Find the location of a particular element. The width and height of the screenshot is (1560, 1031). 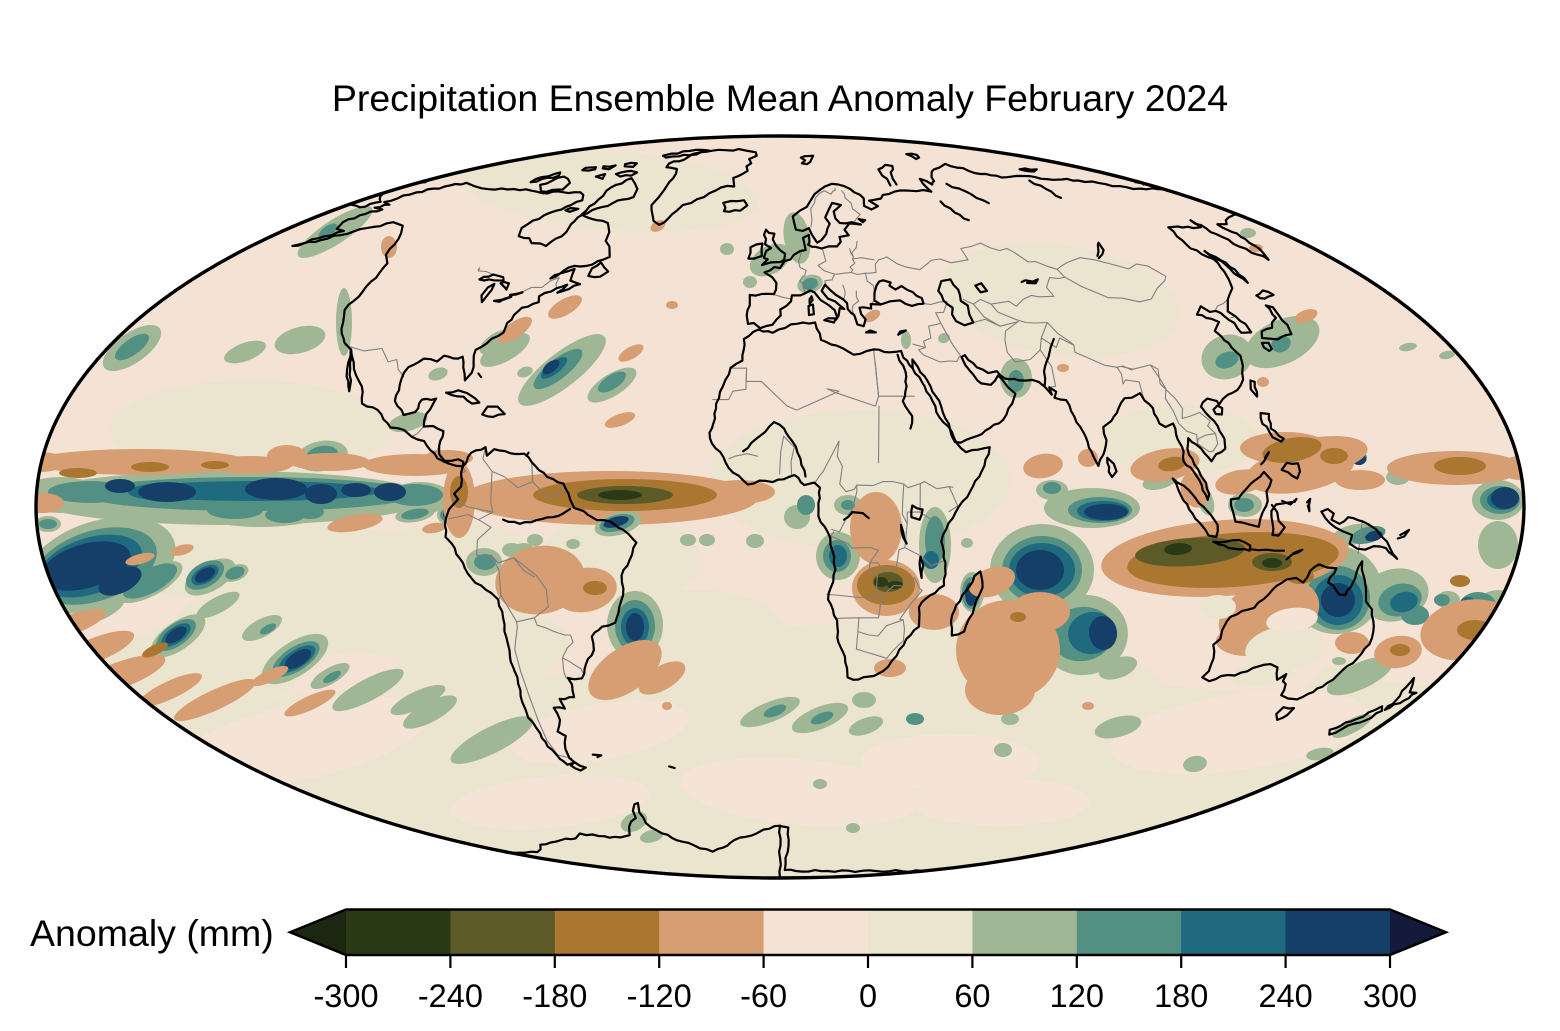

svg-text: -240 is located at coordinates (450, 996).